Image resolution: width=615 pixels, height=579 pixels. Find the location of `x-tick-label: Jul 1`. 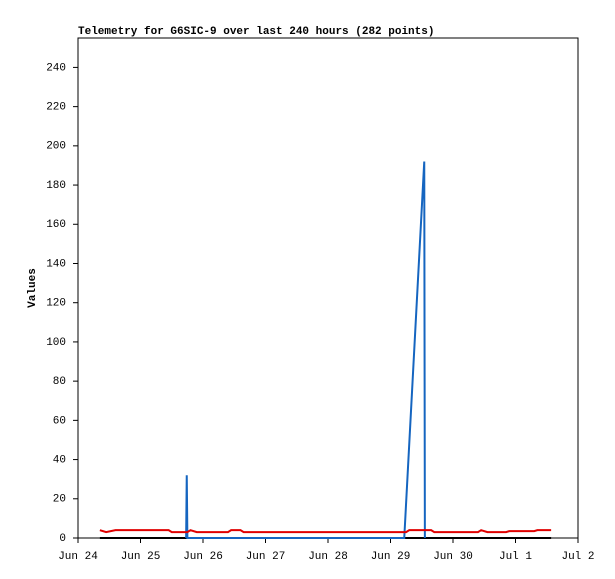

x-tick-label: Jul 1 is located at coordinates (515, 557).